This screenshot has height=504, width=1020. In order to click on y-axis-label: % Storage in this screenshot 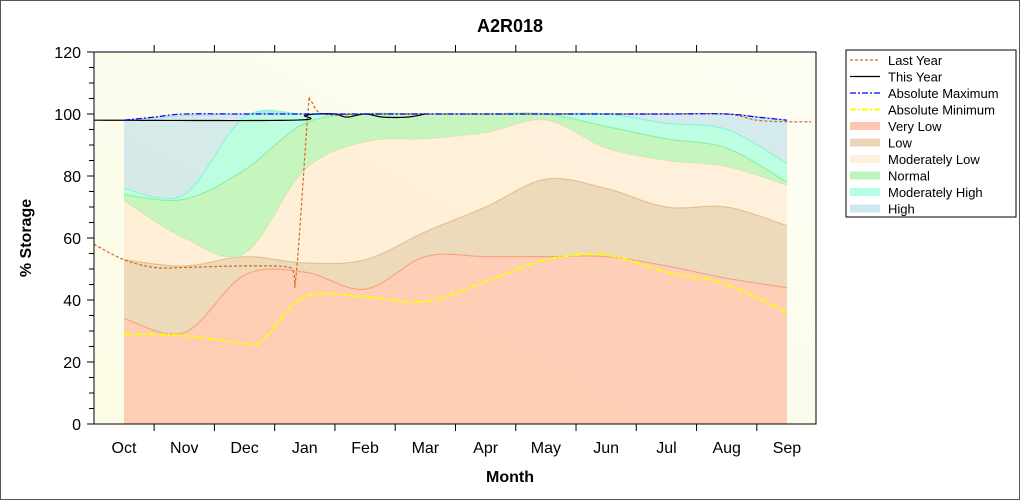, I will do `click(26, 238)`.